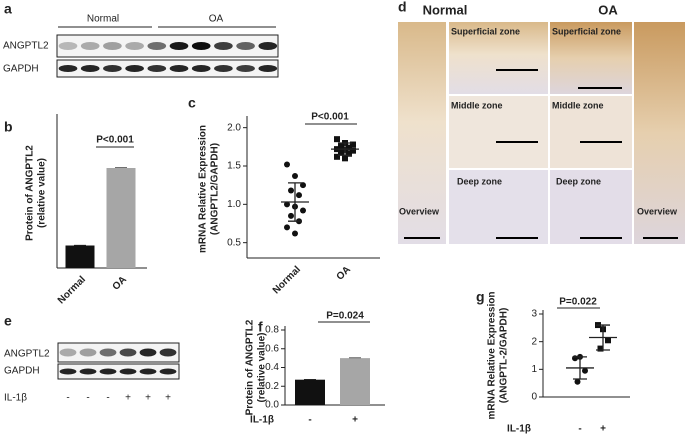 The image size is (685, 440). What do you see at coordinates (534, 314) in the screenshot?
I see `y-tick-label: 3` at bounding box center [534, 314].